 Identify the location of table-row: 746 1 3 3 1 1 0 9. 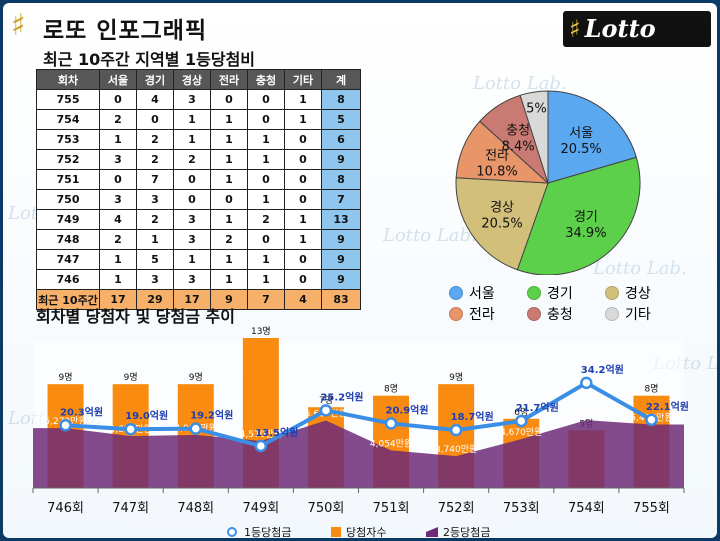
(198, 279).